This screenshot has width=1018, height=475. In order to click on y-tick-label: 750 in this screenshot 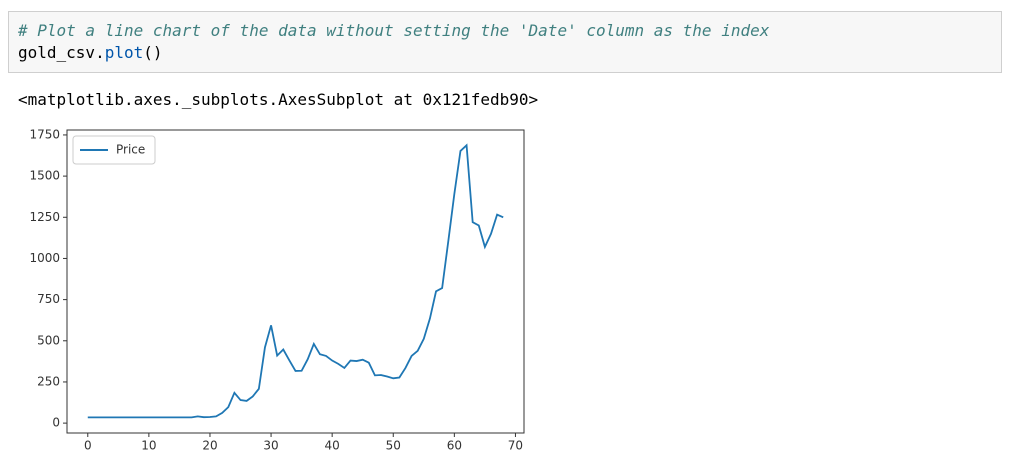, I will do `click(48, 299)`.